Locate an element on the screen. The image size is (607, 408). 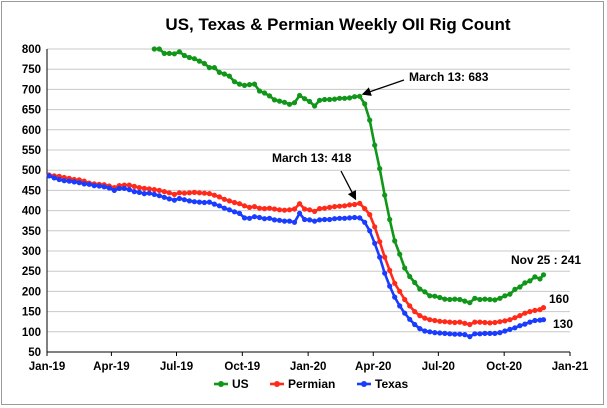
annotation-us-march: March 13: 683 is located at coordinates (449, 77).